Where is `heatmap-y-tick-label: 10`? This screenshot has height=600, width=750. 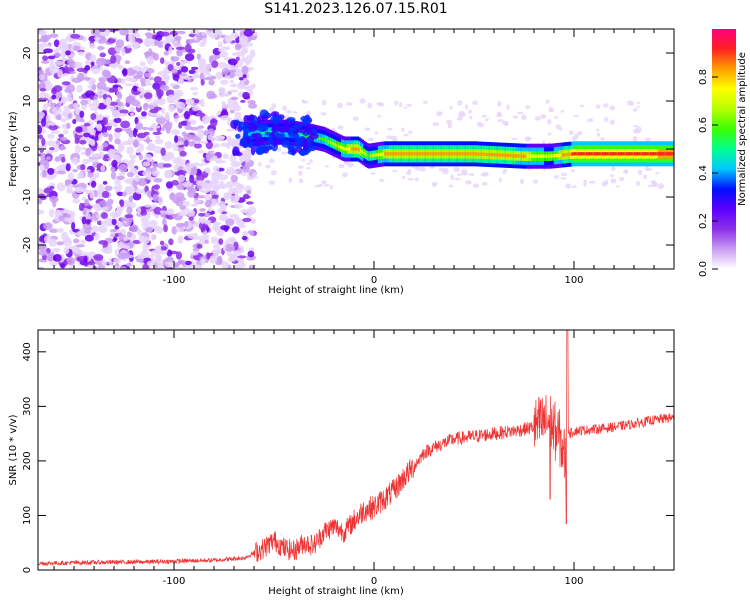 heatmap-y-tick-label: 10 is located at coordinates (27, 101).